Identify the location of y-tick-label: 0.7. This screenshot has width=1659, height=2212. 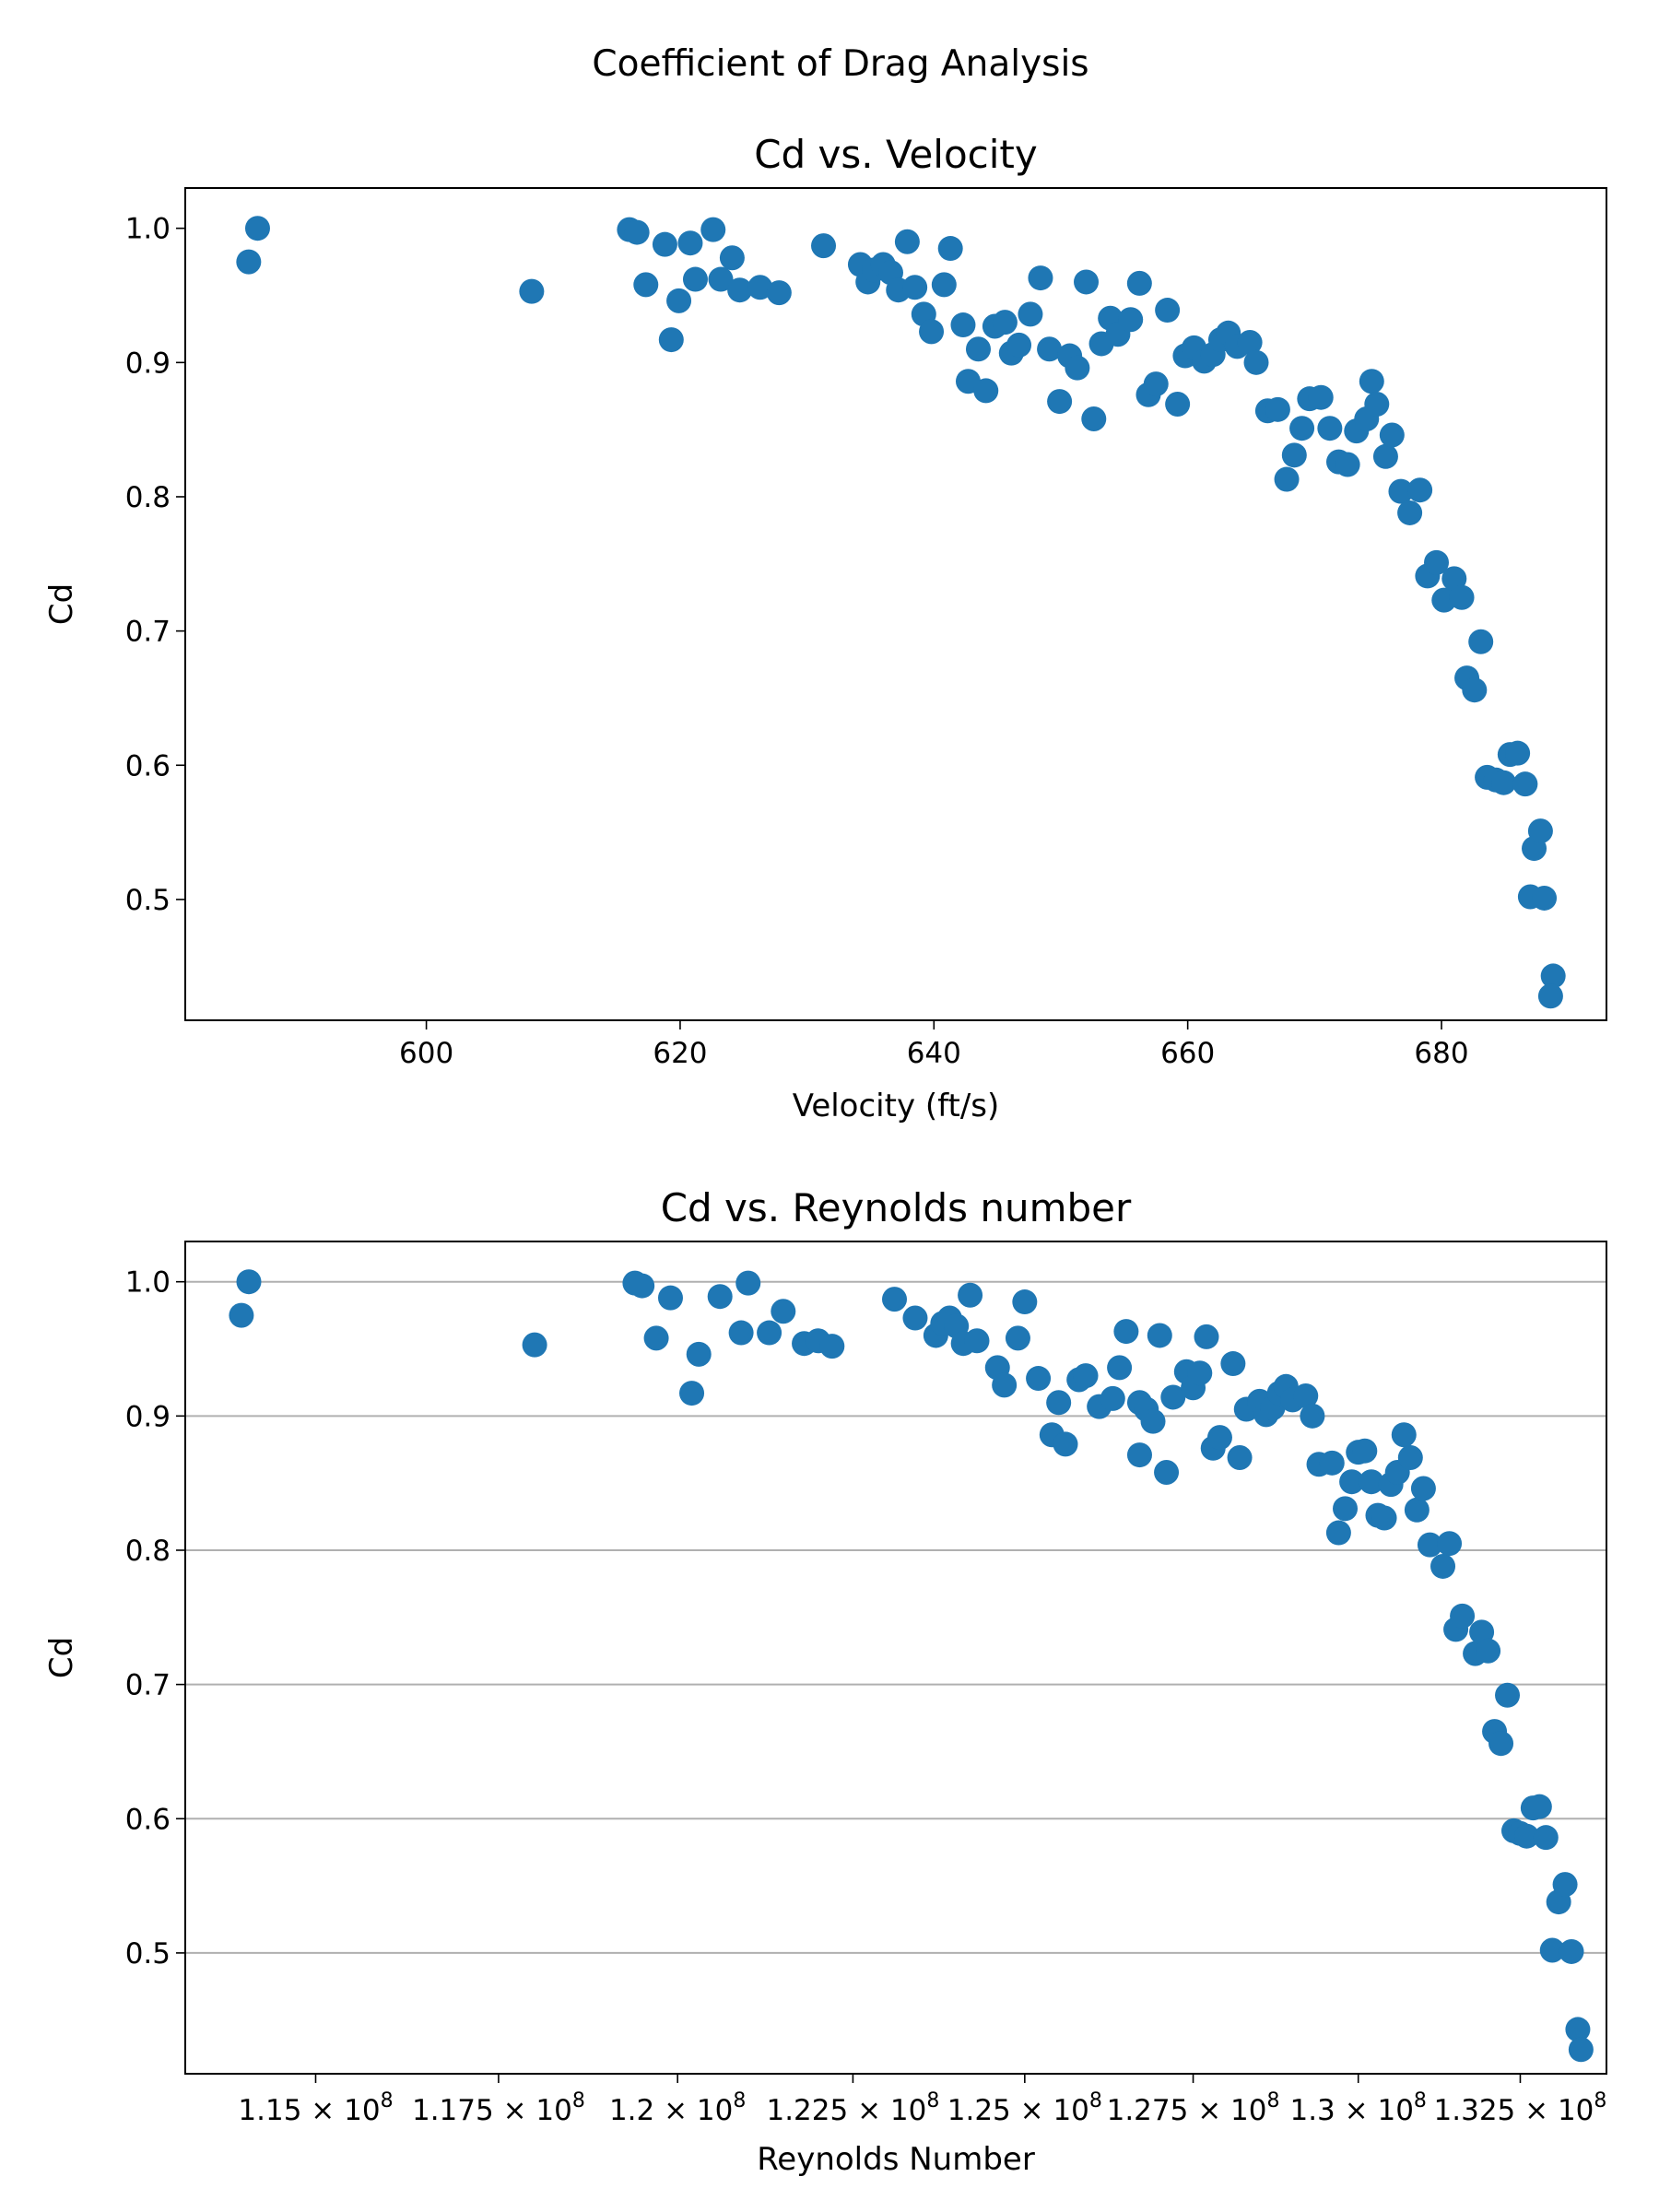
(148, 1685).